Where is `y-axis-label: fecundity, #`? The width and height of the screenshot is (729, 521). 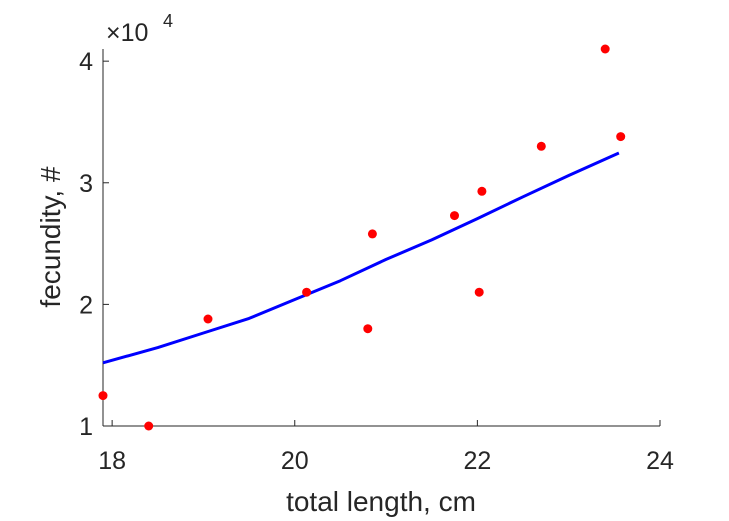
y-axis-label: fecundity, # is located at coordinates (50, 237).